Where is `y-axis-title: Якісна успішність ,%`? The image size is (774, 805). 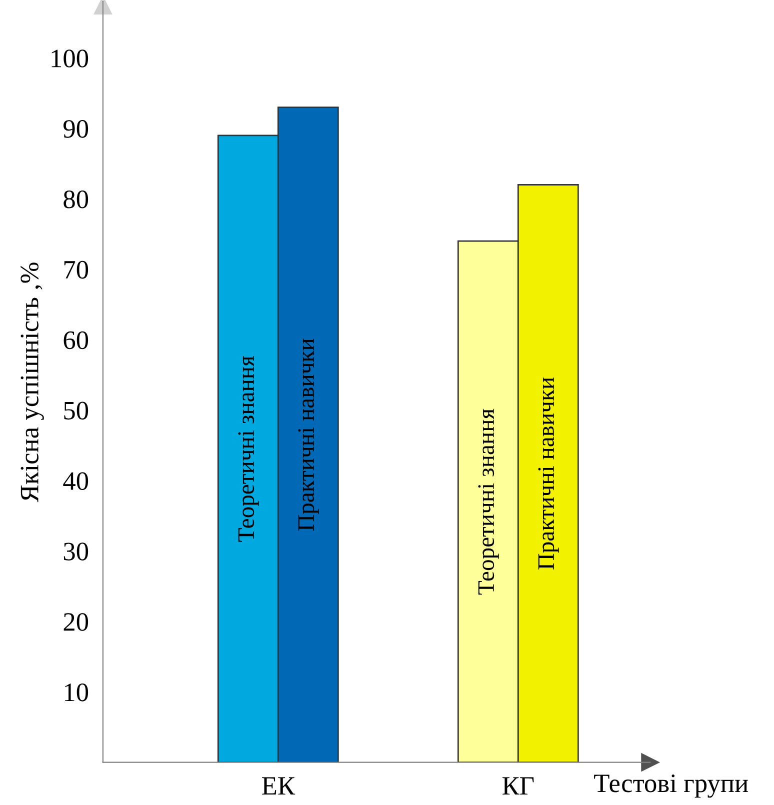 y-axis-title: Якісна успішність ,% is located at coordinates (32, 382).